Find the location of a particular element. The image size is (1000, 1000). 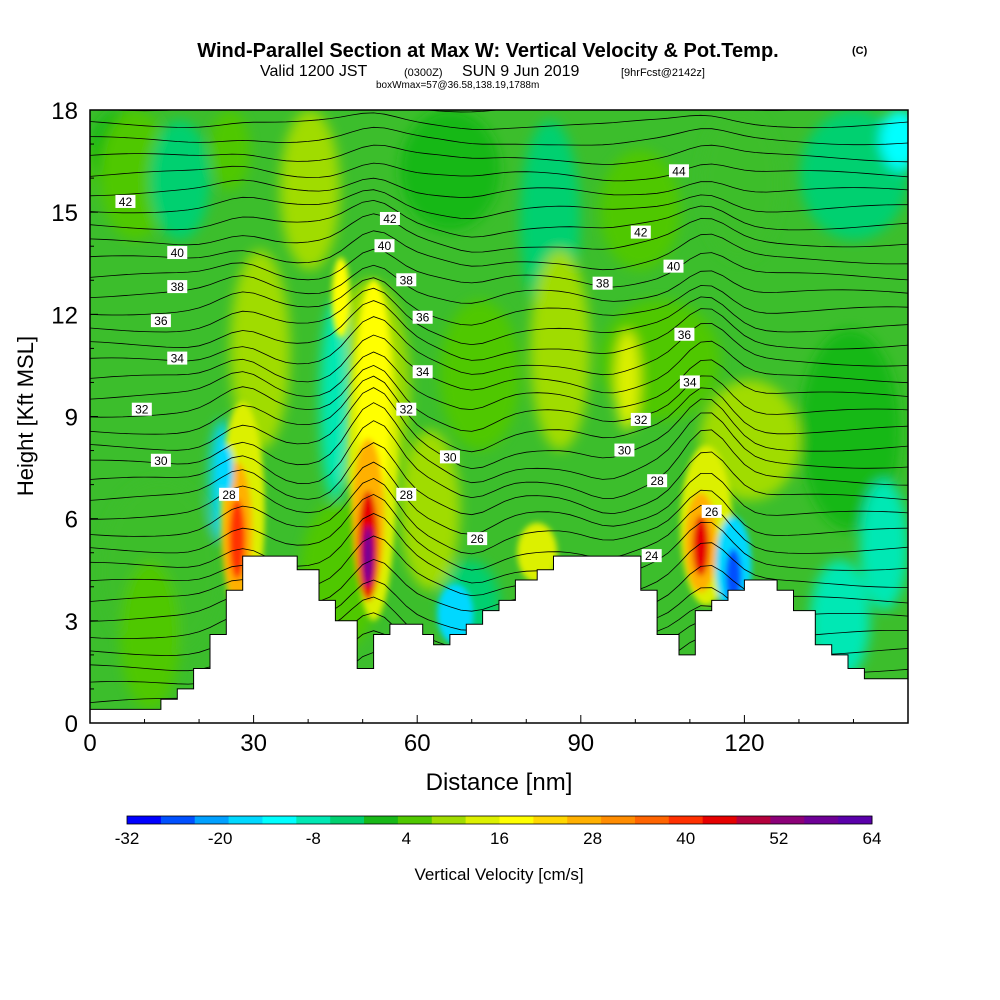

y-tick-label: 0 is located at coordinates (71, 724).